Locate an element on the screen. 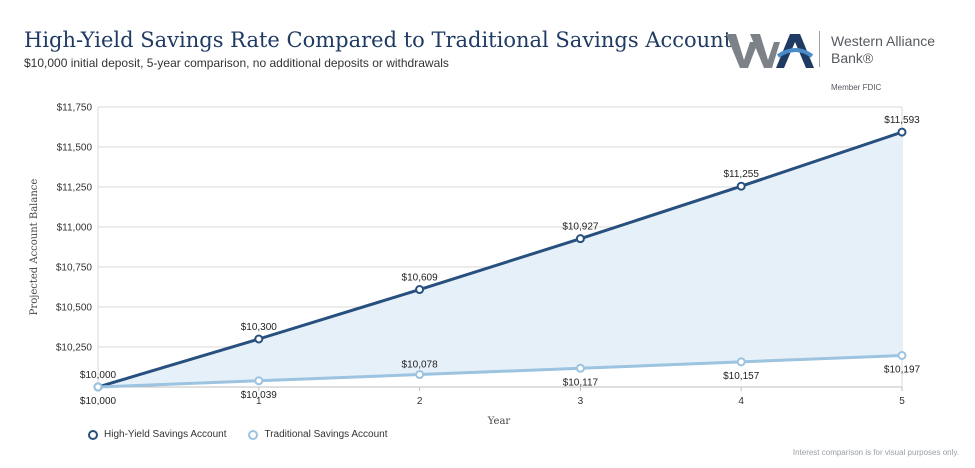 The width and height of the screenshot is (975, 468). wab-logo-icon is located at coordinates (770, 51).